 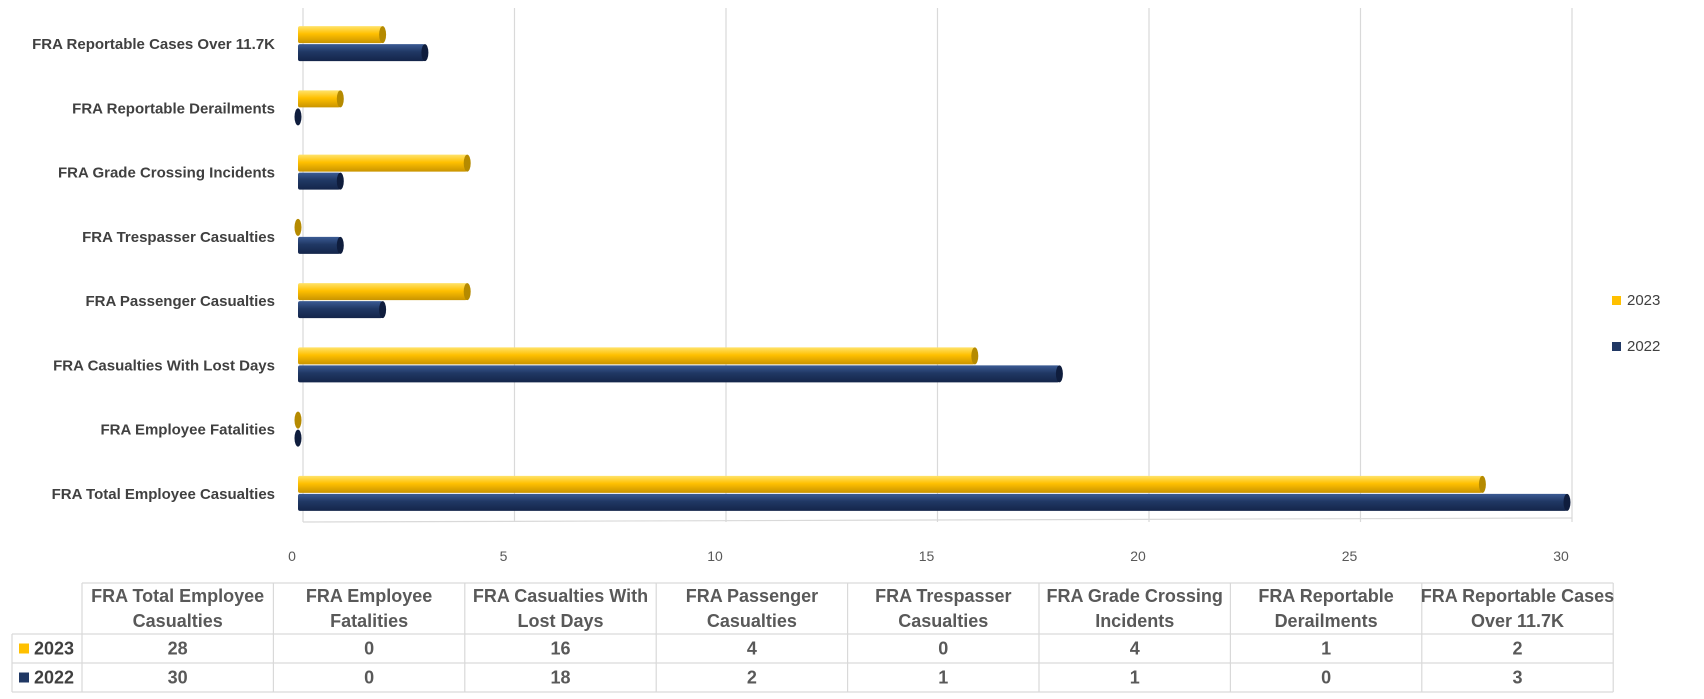 I want to click on table-header: FRA Total Employee, so click(x=177, y=596).